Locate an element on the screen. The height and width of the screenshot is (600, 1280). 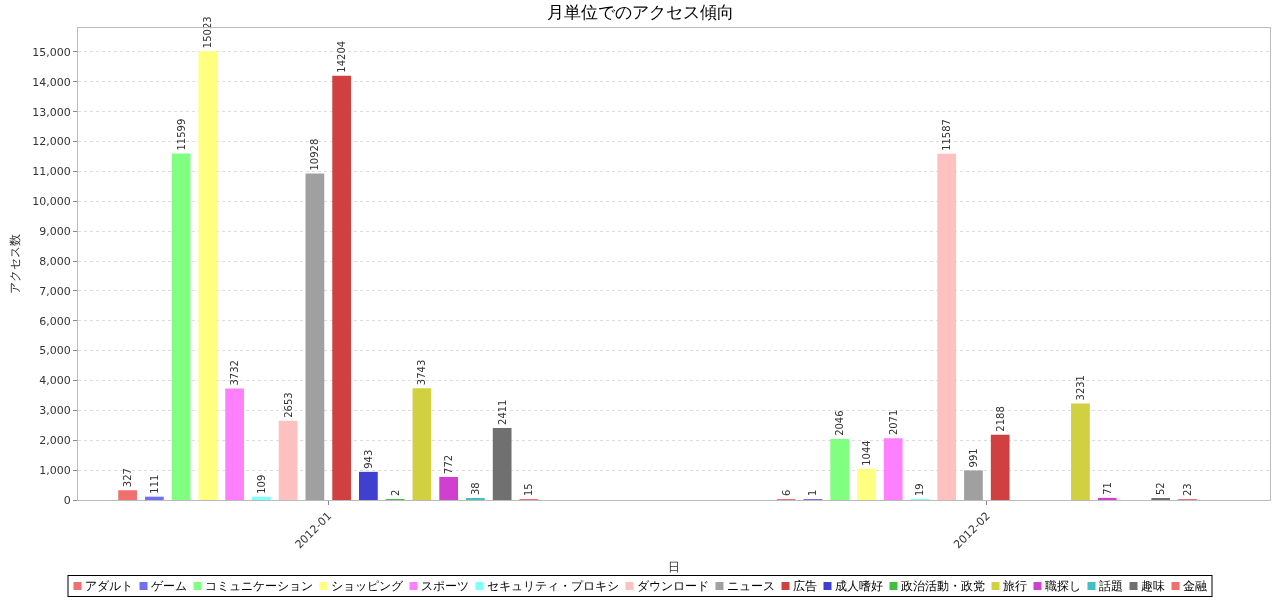
data-label: 52 is located at coordinates (1161, 488).